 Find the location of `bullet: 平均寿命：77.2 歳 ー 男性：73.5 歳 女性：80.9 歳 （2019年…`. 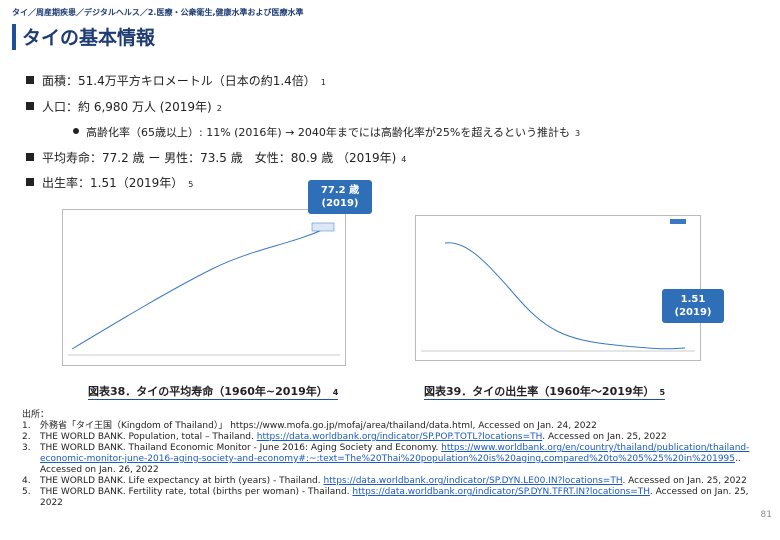

bullet: 平均寿命：77.2 歳 ー 男性：73.5 歳 女性：80.9 歳 （2019年… is located at coordinates (216, 157).